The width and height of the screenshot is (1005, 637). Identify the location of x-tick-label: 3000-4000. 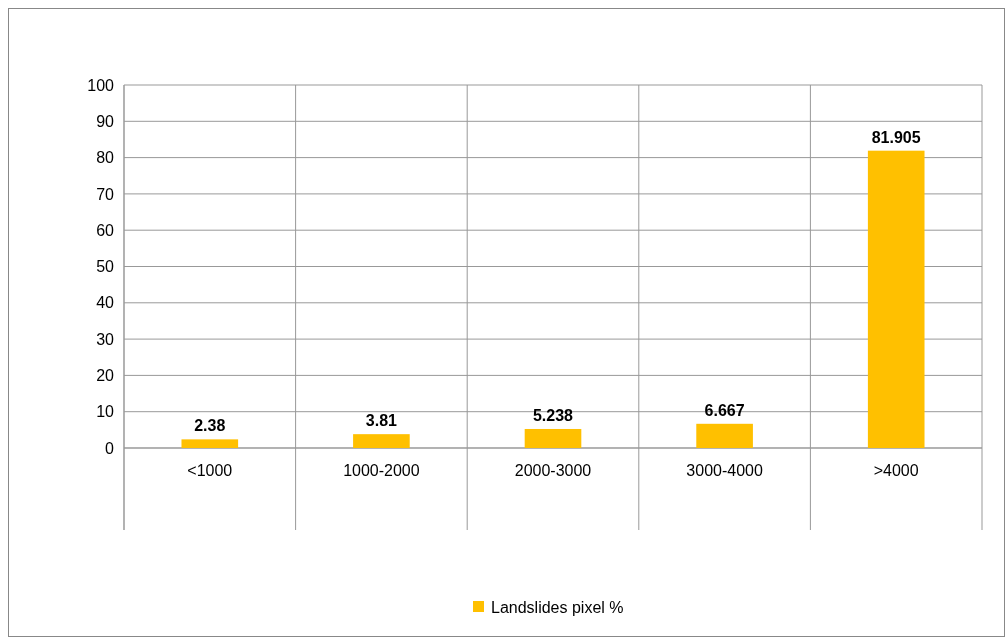
(724, 470).